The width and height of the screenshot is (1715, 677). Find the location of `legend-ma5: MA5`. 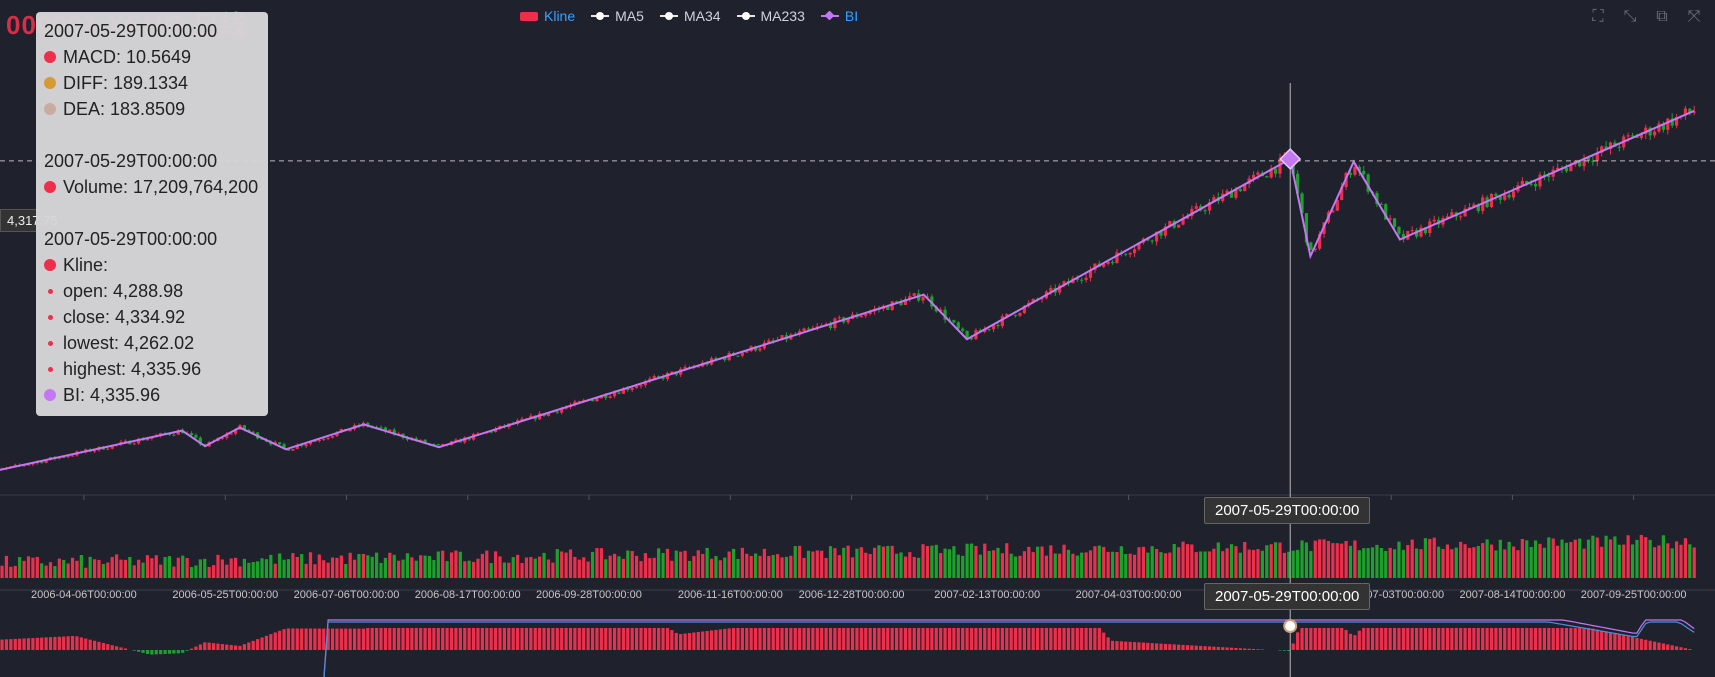

legend-ma5: MA5 is located at coordinates (617, 16).